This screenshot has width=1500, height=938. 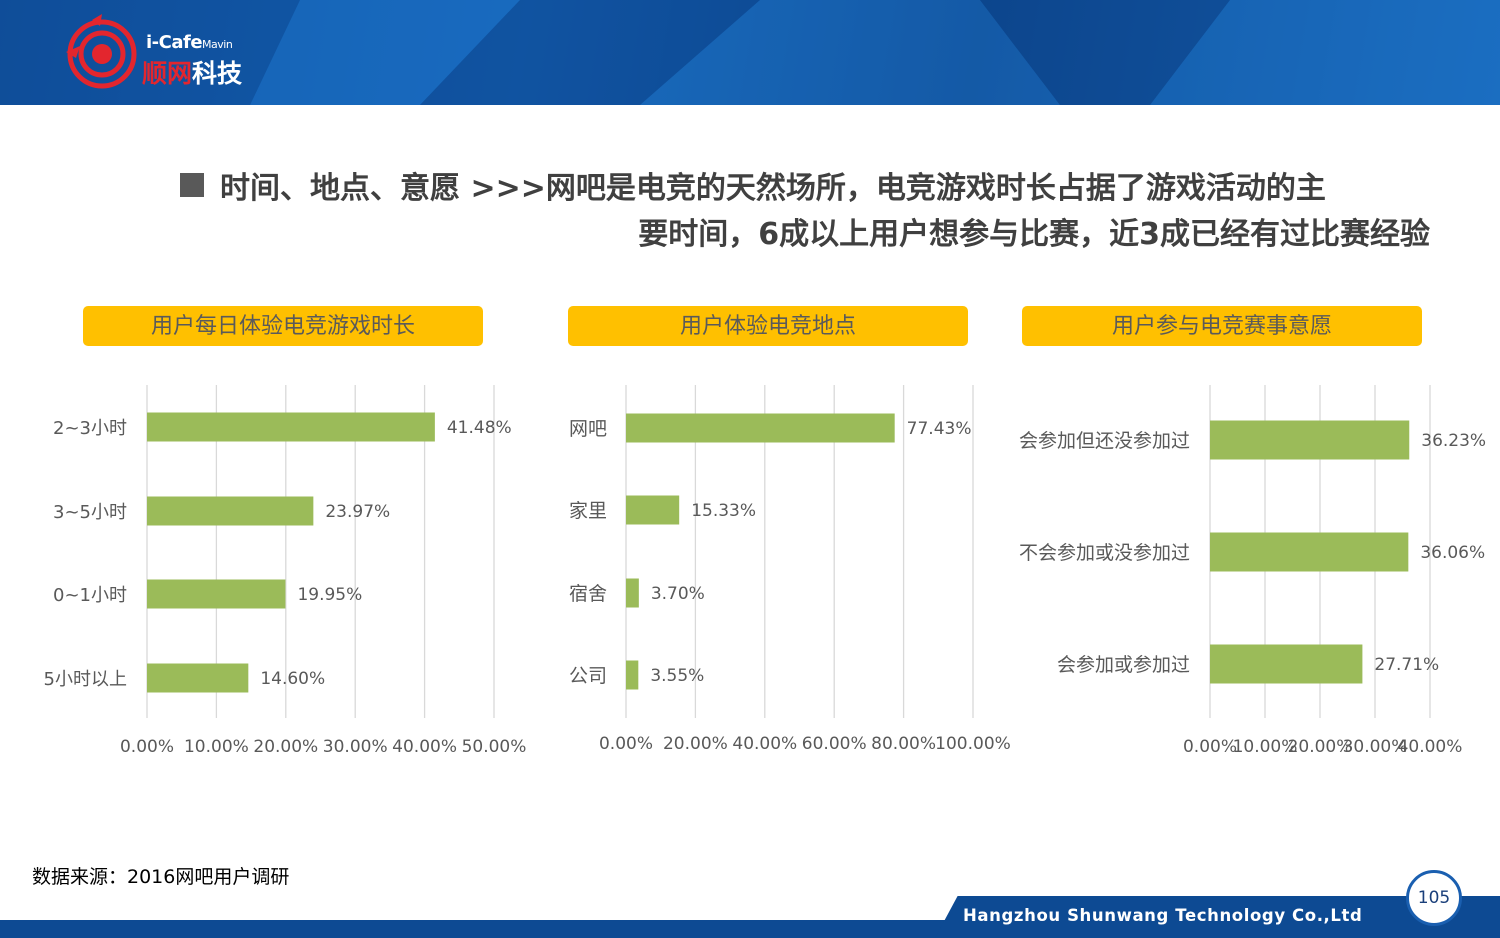 I want to click on title-line-1: 时间、地点、意愿 >>>网吧是电竞的天然场所，电竞游戏时长占据了游戏活动的主, so click(x=773, y=188).